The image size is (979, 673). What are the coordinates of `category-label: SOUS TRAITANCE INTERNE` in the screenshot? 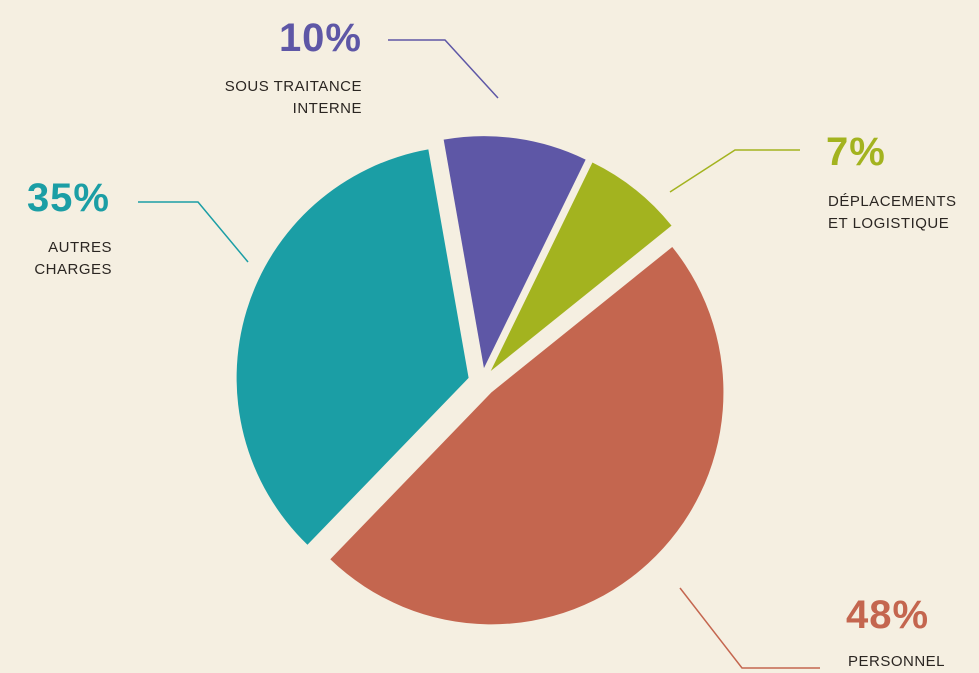 It's located at (293, 97).